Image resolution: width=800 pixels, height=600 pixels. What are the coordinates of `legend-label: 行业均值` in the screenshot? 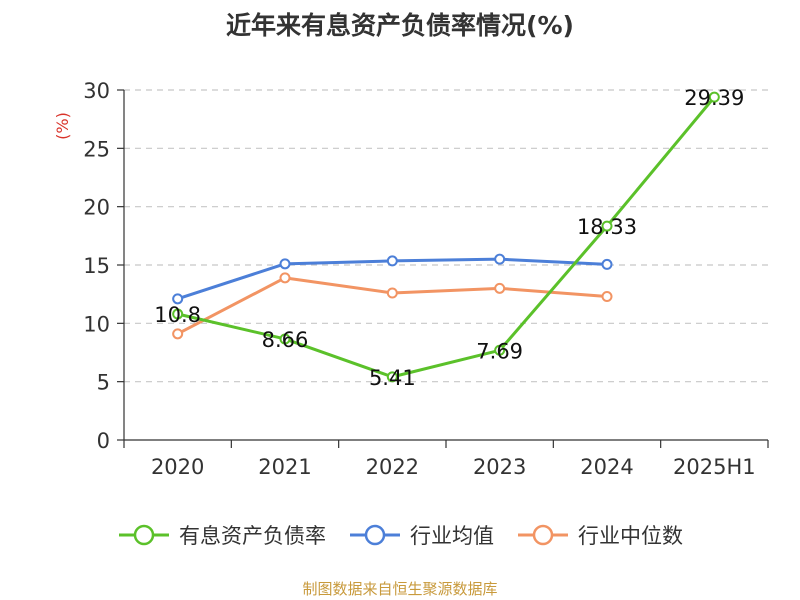 It's located at (452, 536).